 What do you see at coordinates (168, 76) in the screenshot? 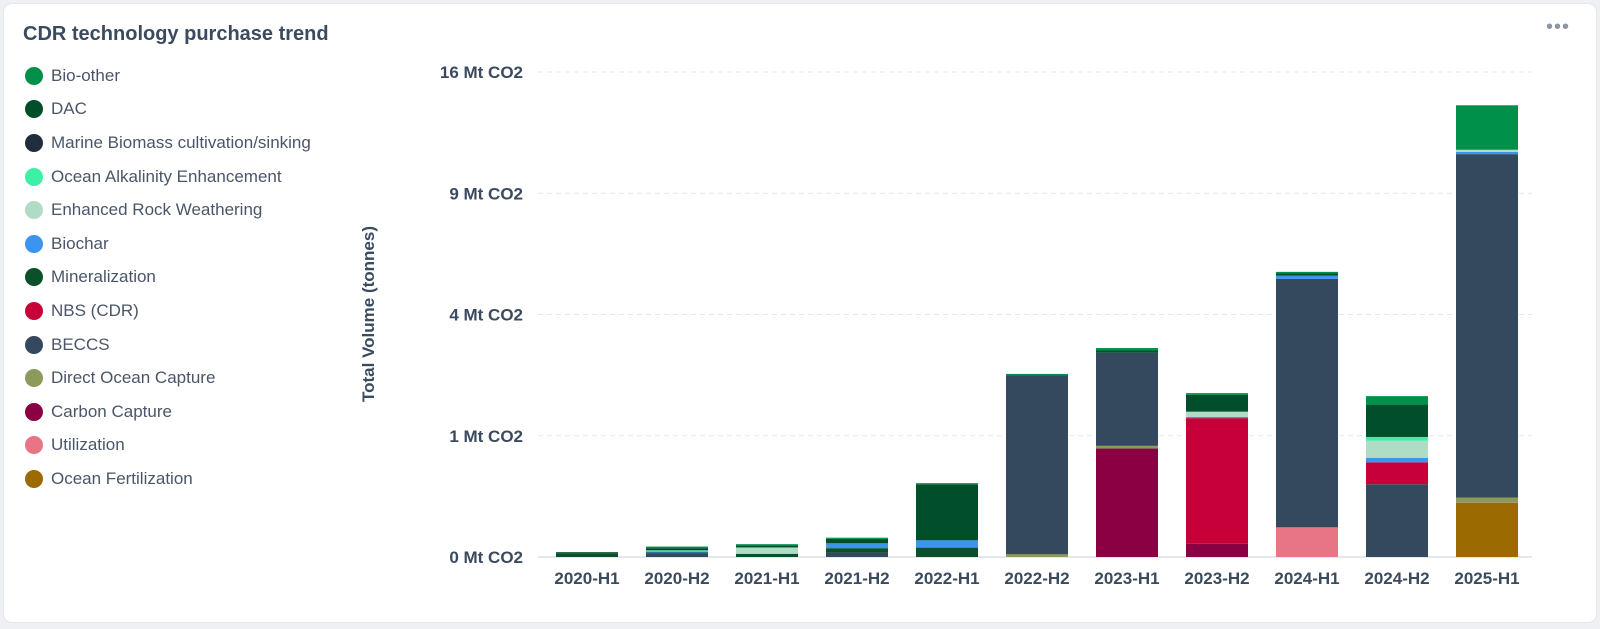
I see `legend-item: Bio-other` at bounding box center [168, 76].